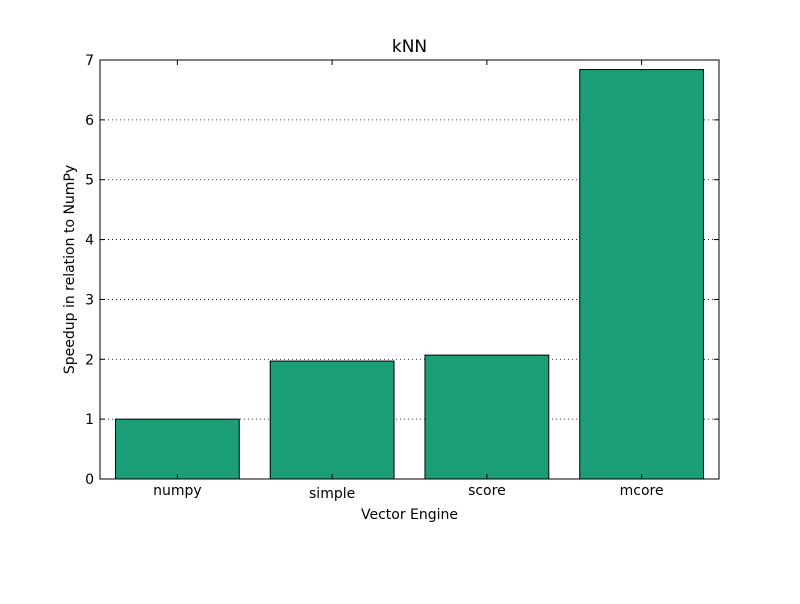  I want to click on y-tick-label: 6, so click(89, 121).